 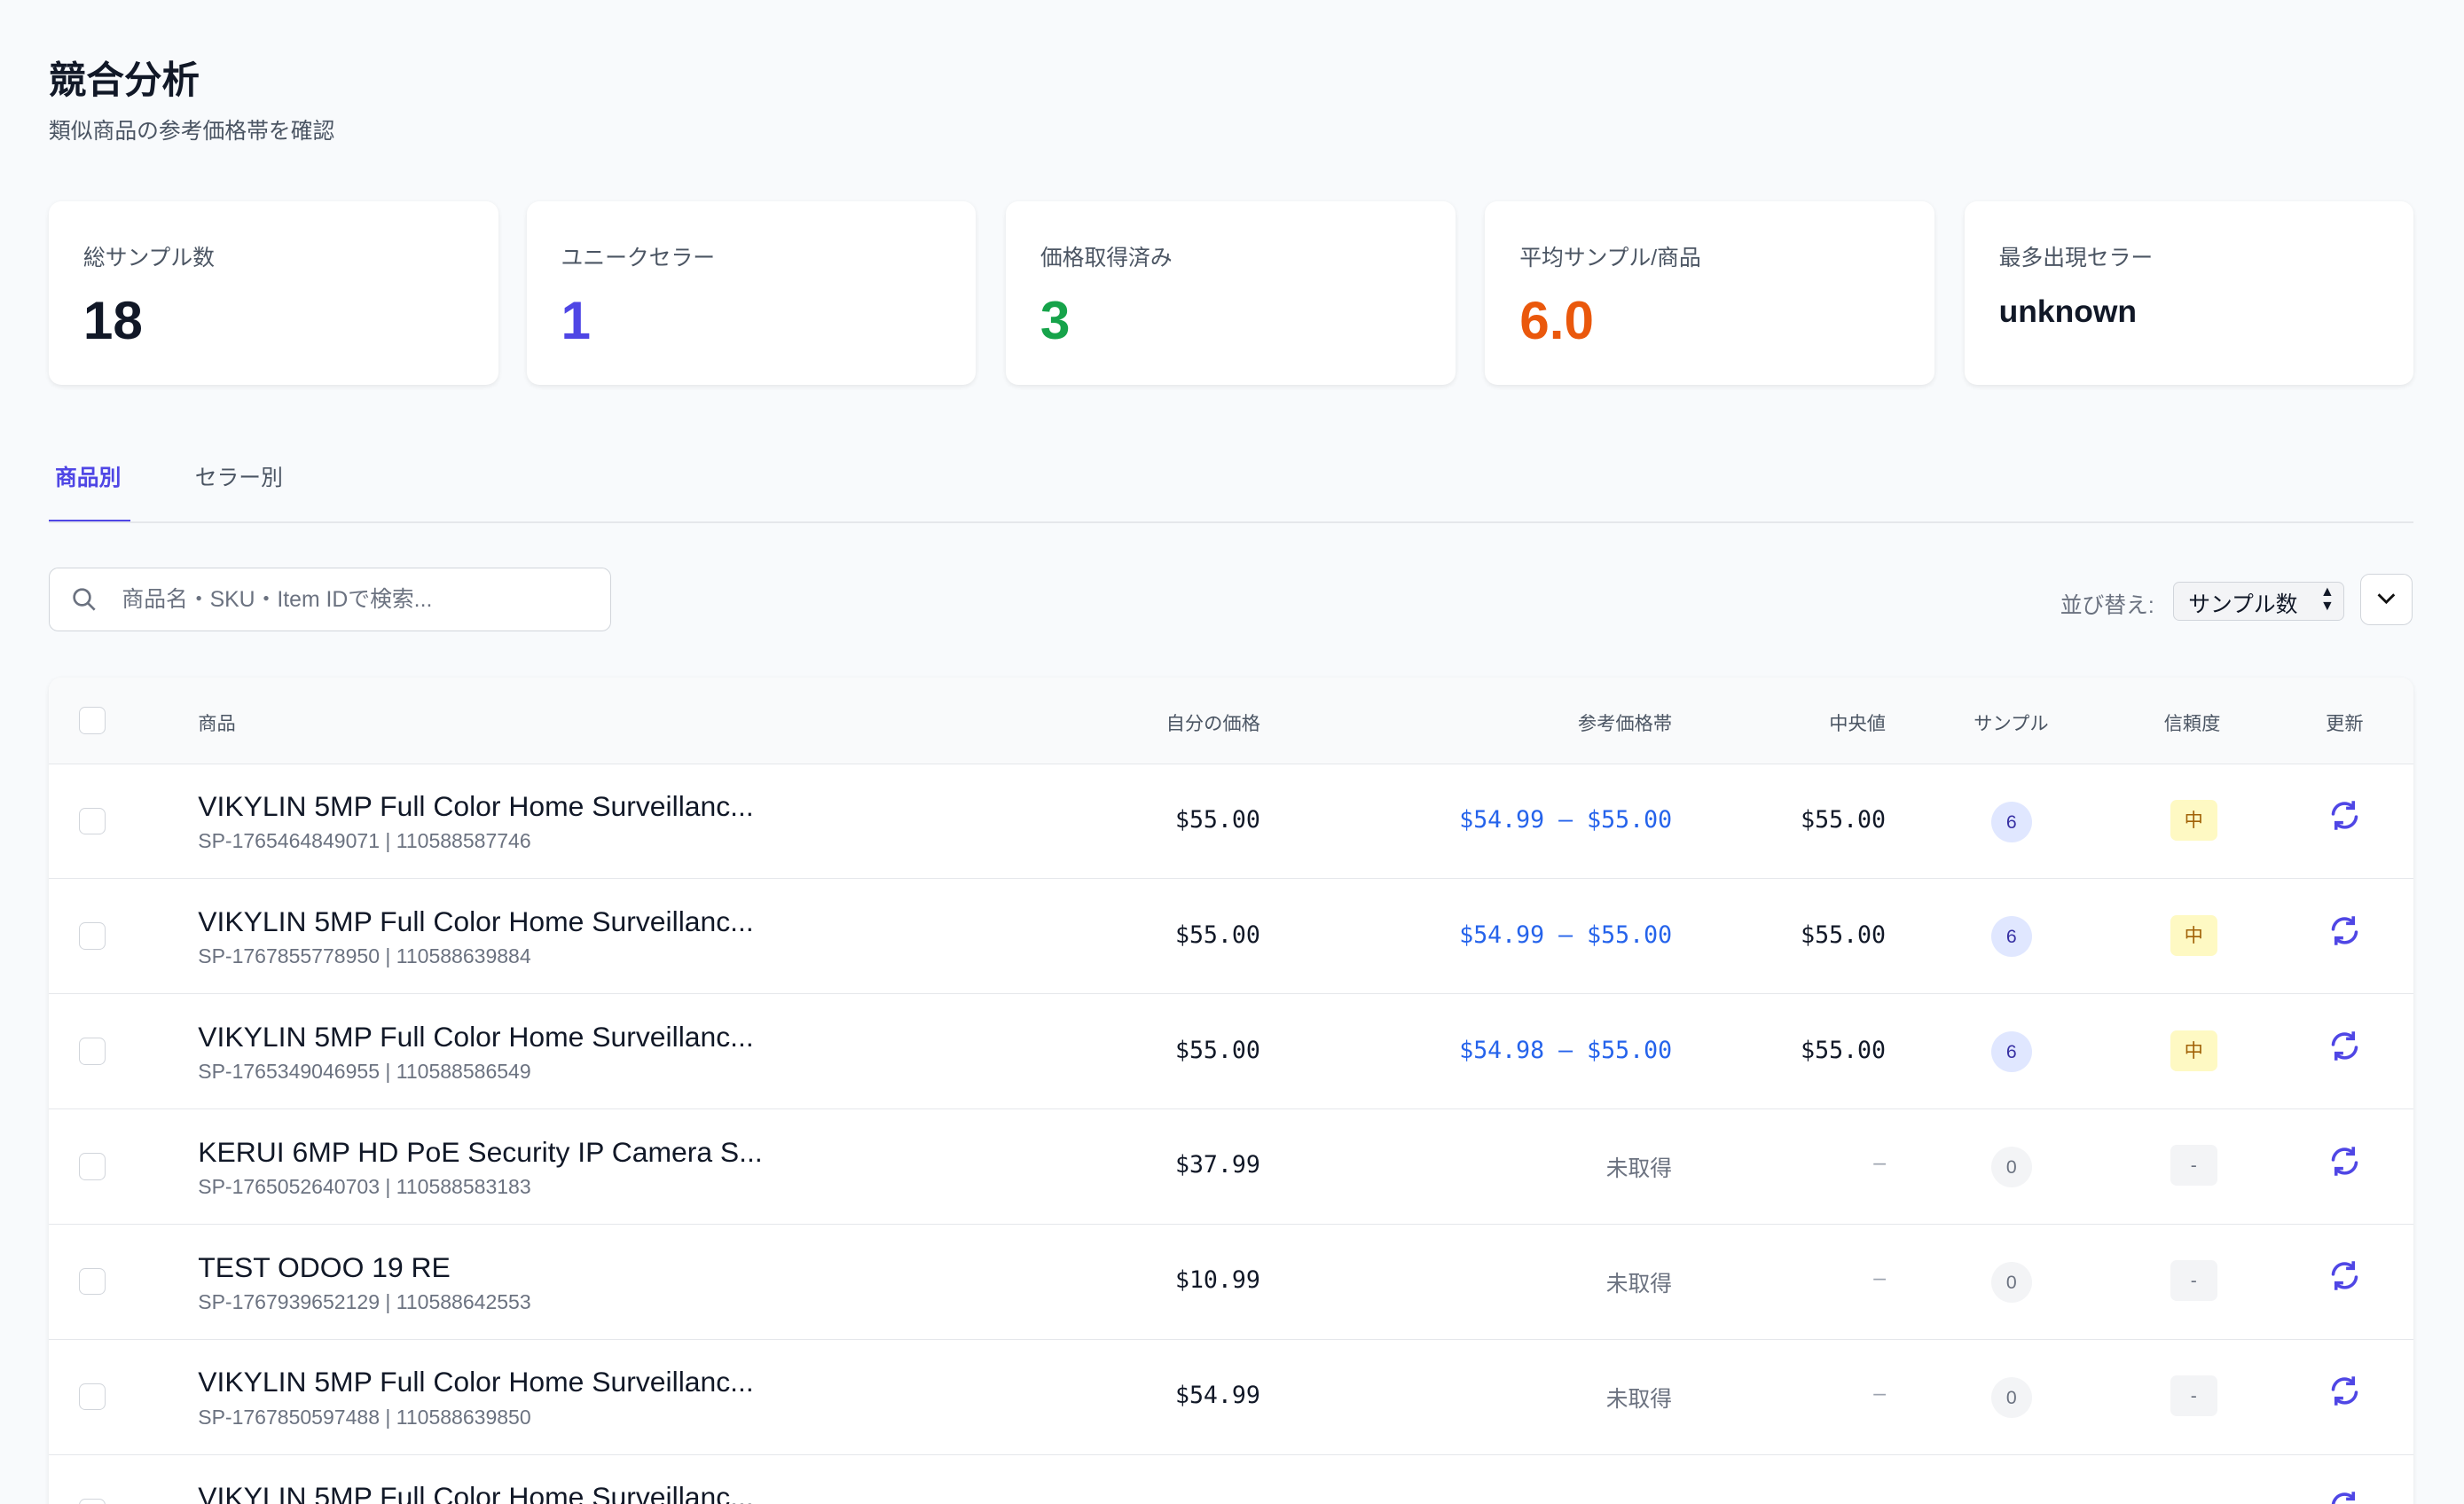 I want to click on sort-label: 並び替え:, so click(x=2107, y=605).